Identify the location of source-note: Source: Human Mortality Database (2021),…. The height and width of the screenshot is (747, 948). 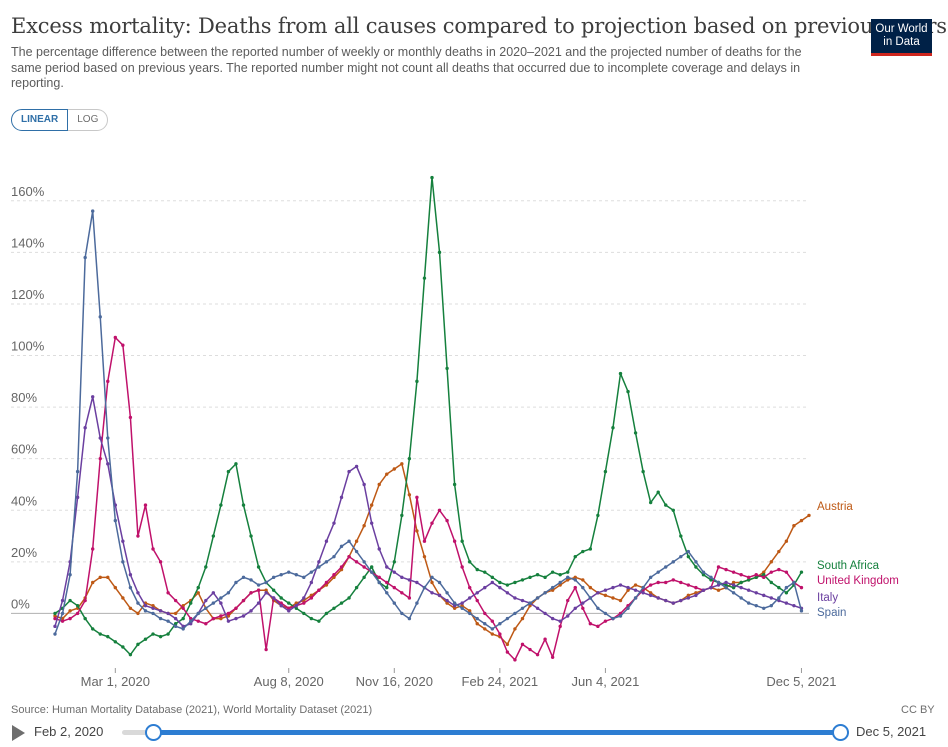
(192, 710).